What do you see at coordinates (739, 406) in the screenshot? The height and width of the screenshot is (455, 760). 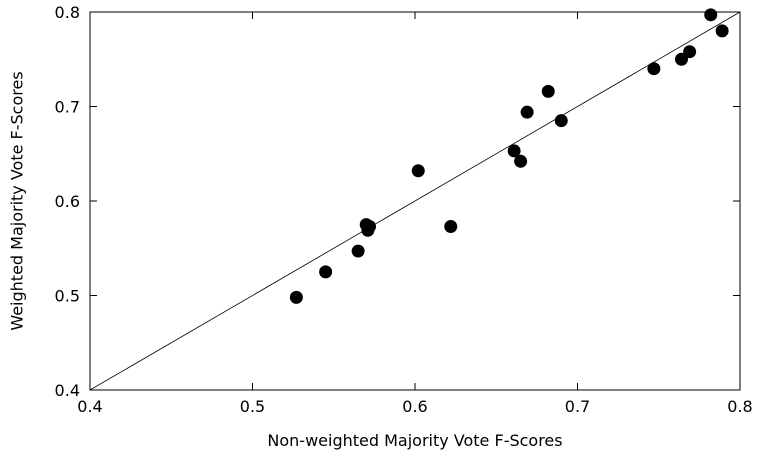 I see `x-tick-label: 0.8` at bounding box center [739, 406].